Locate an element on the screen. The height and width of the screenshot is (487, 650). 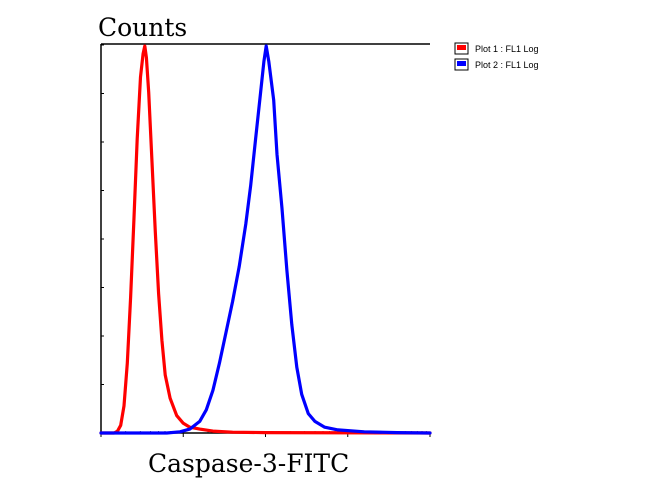
legend-item-plot-1: Plot 1 : FL1 Log is located at coordinates (496, 48).